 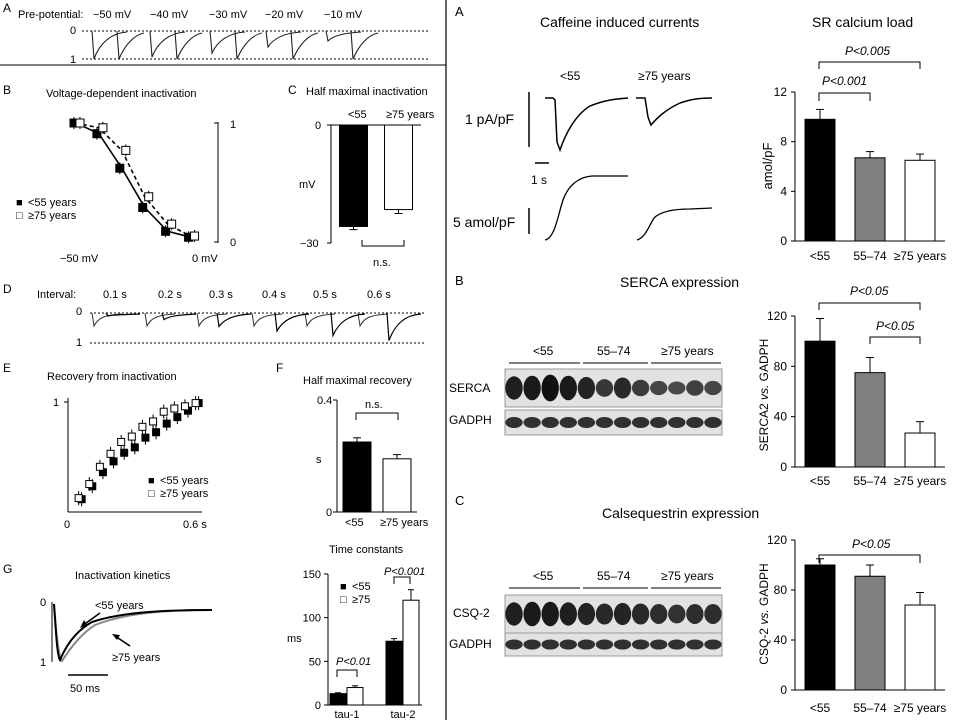 I want to click on y-tick-label: 120, so click(x=777, y=316).